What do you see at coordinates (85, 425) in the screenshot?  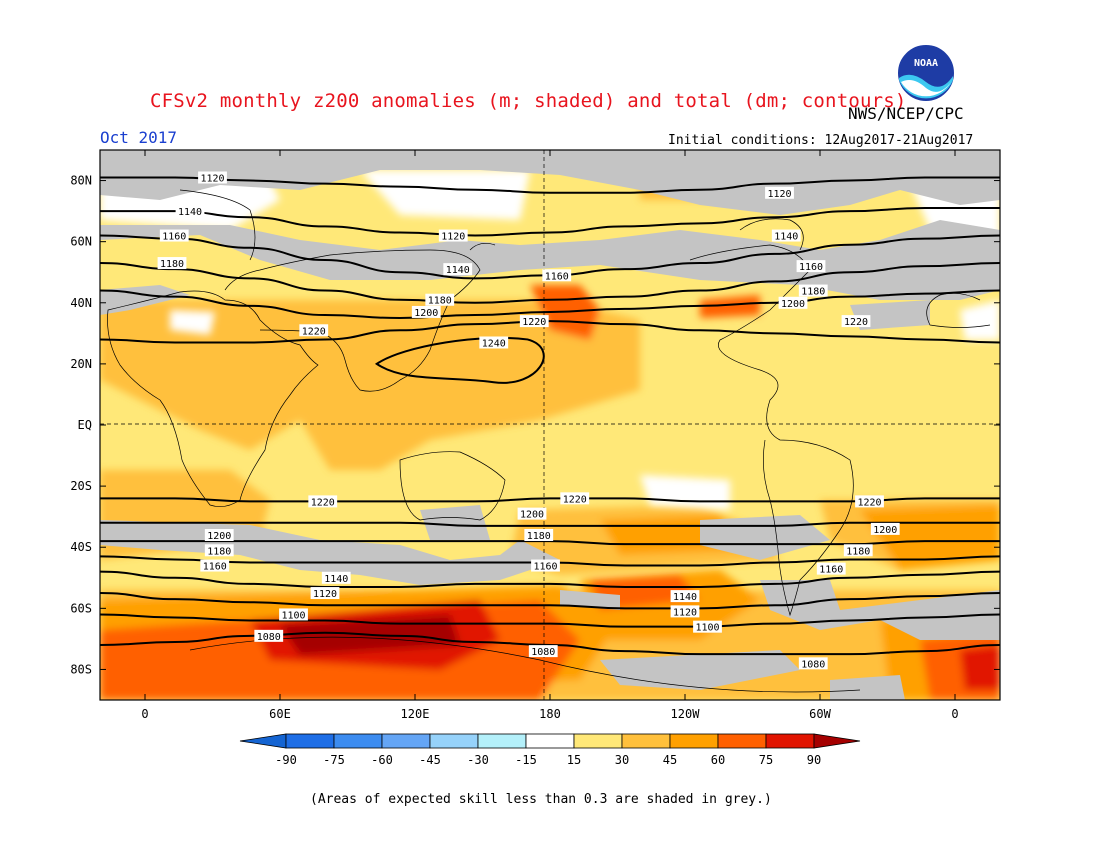 I see `lat-label: EQ` at bounding box center [85, 425].